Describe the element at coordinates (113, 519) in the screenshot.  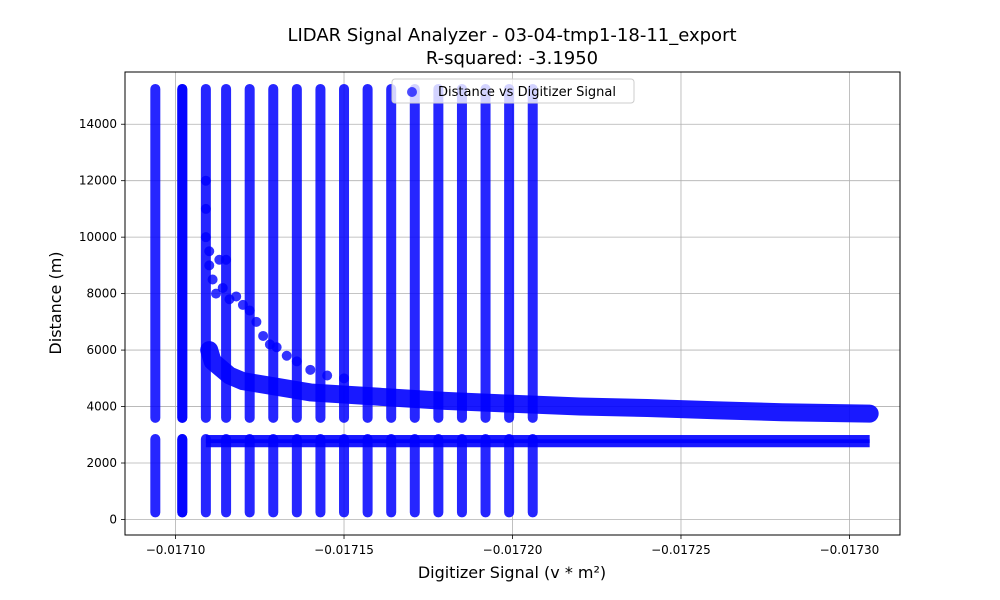
I see `y-tick-label: 0` at that location.